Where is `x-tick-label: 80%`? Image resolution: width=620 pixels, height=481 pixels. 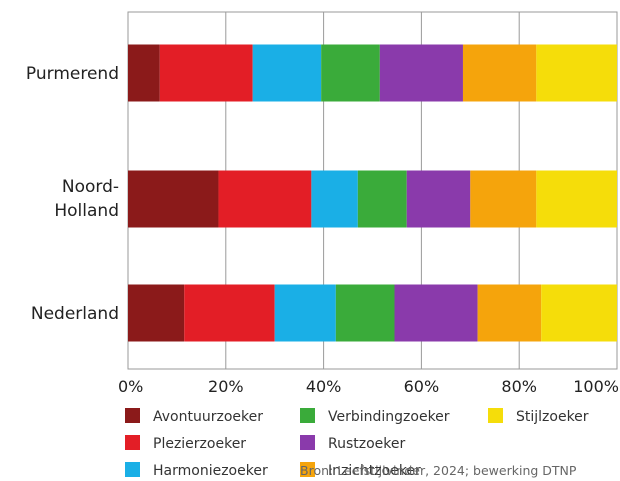
x-tick-label: 80% is located at coordinates (519, 386).